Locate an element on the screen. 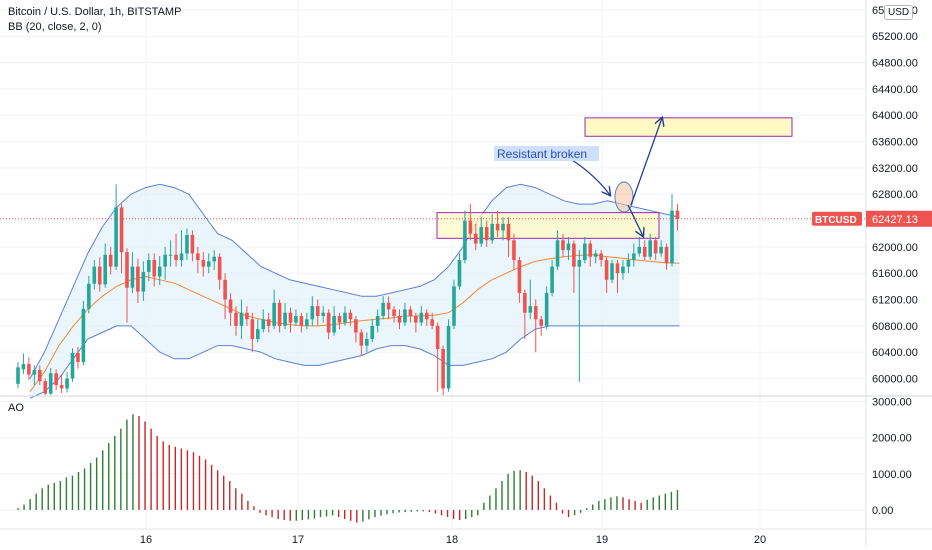 Image resolution: width=932 pixels, height=550 pixels. price-tick-label: 60800.00 is located at coordinates (895, 327).